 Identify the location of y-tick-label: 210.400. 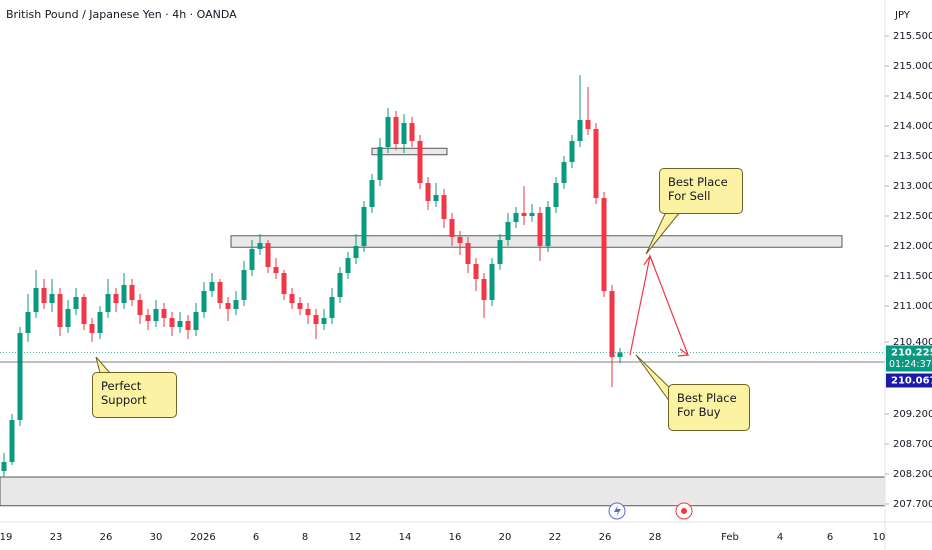
(912, 342).